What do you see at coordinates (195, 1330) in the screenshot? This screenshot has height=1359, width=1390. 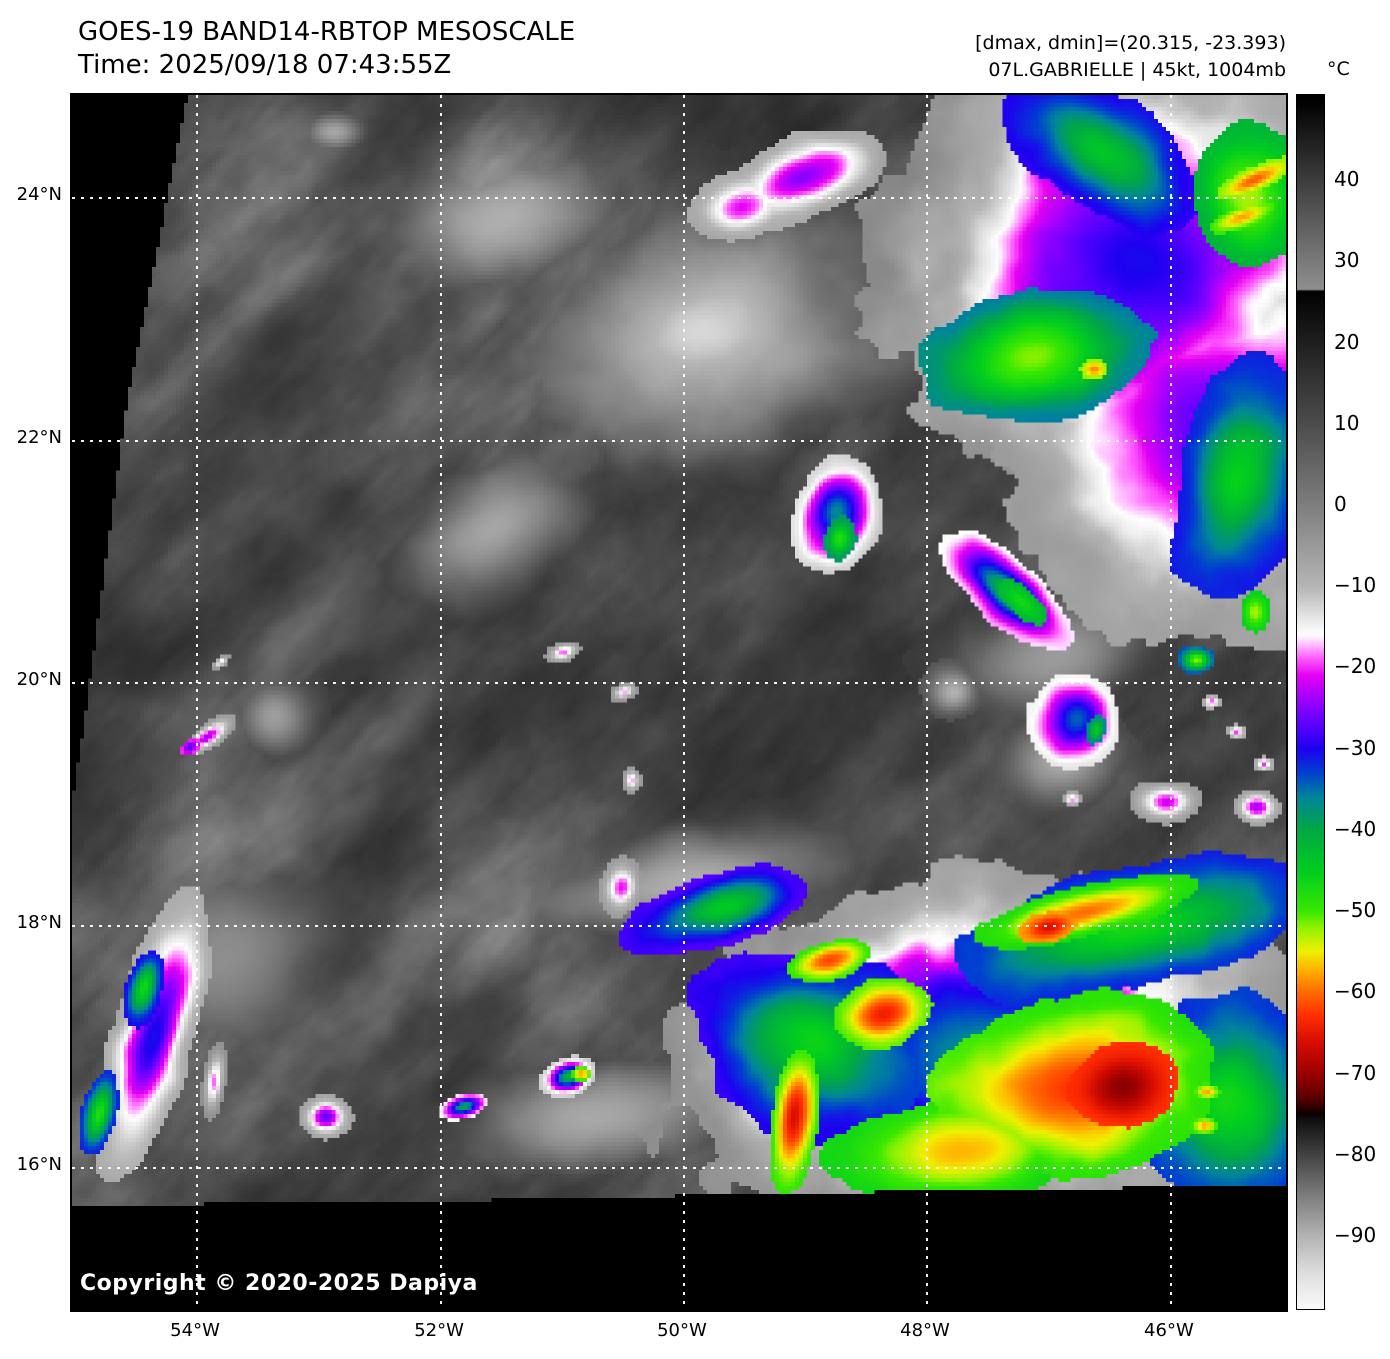 I see `lon-label: 54°W` at bounding box center [195, 1330].